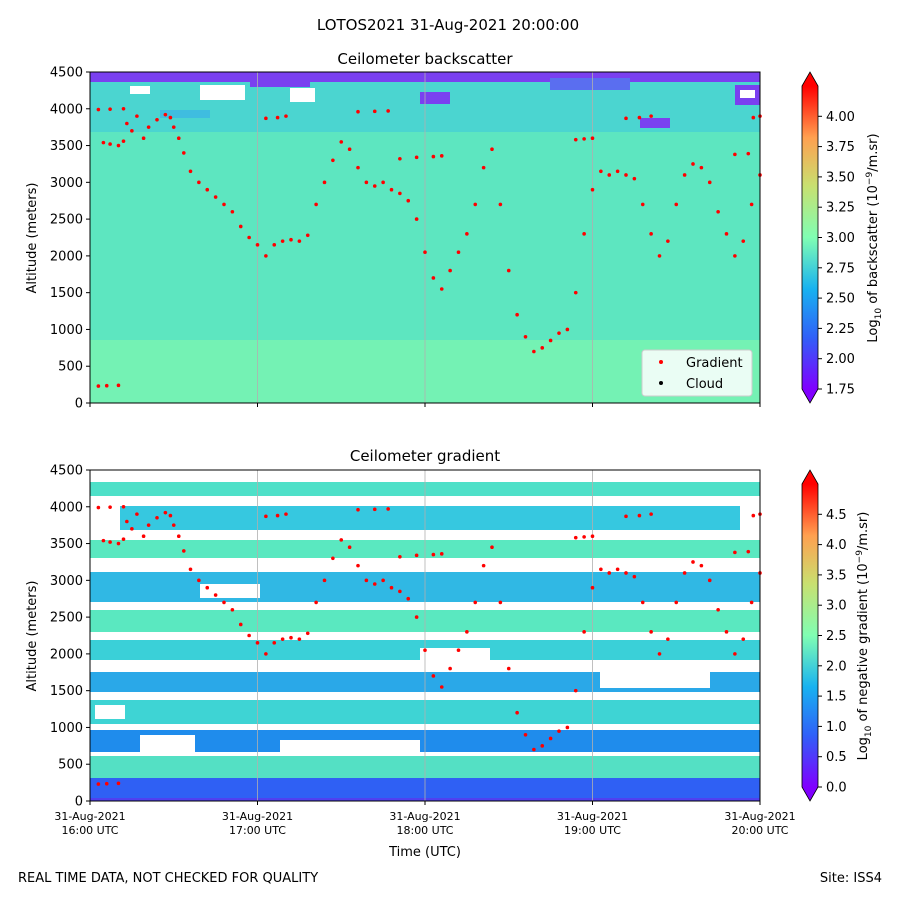  What do you see at coordinates (66, 330) in the screenshot?
I see `y-tick-label: 1000` at bounding box center [66, 330].